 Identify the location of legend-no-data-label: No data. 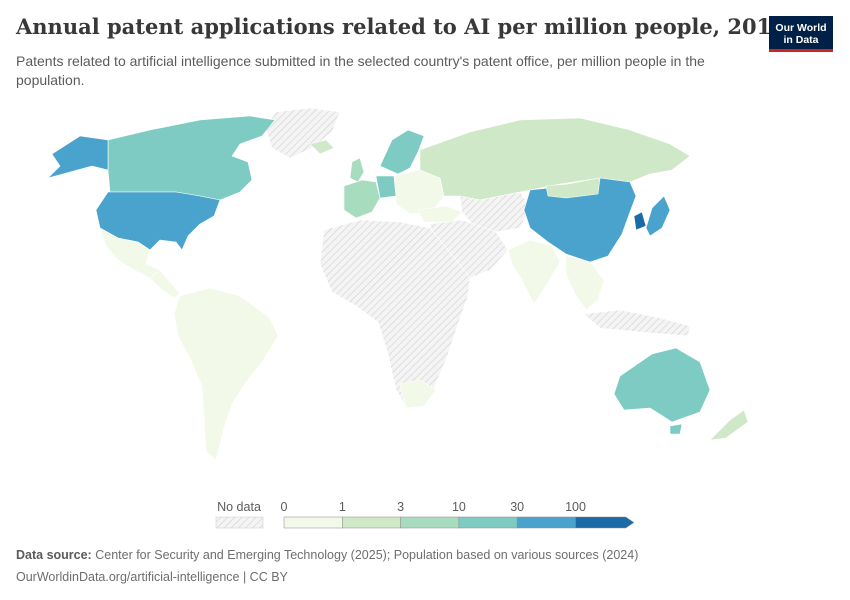
(239, 507).